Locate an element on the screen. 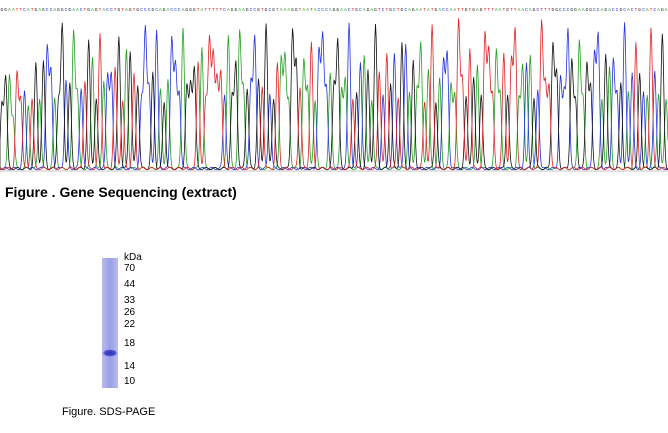  marker-44: 44 is located at coordinates (130, 284).